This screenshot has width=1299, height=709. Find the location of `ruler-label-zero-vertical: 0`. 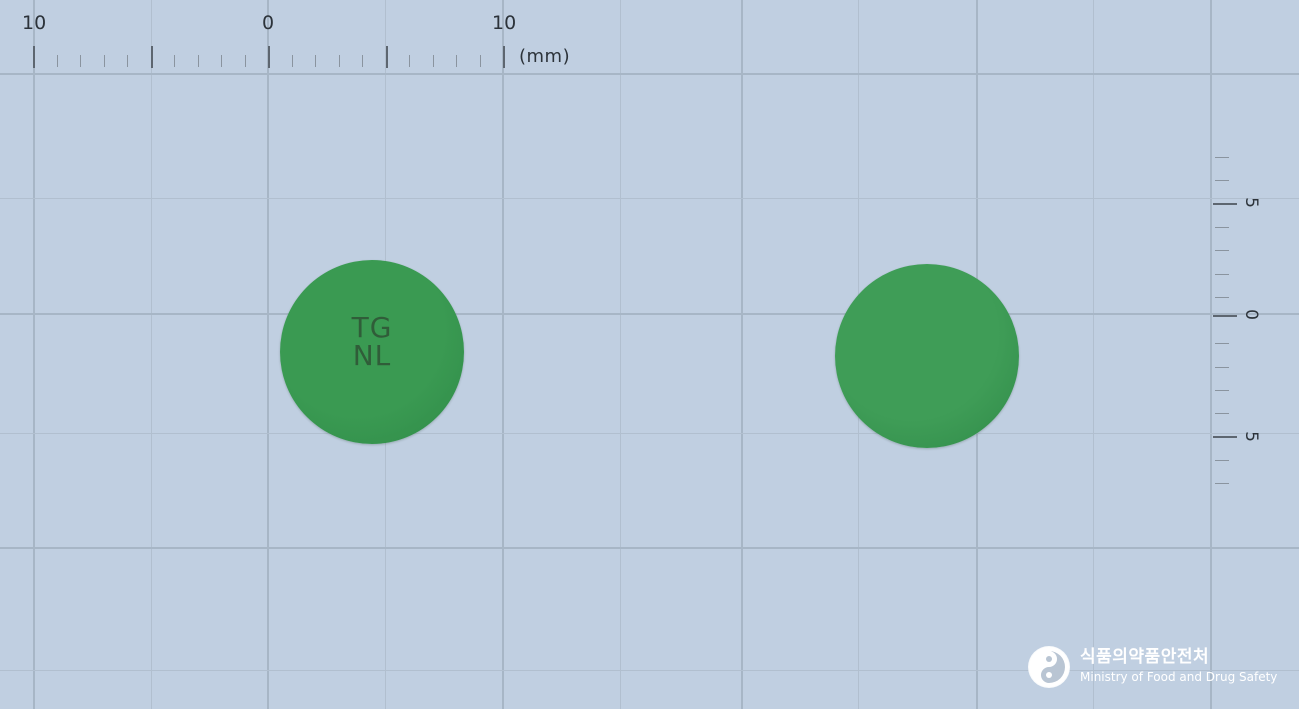

ruler-label-zero-vertical: 0 is located at coordinates (1250, 314).